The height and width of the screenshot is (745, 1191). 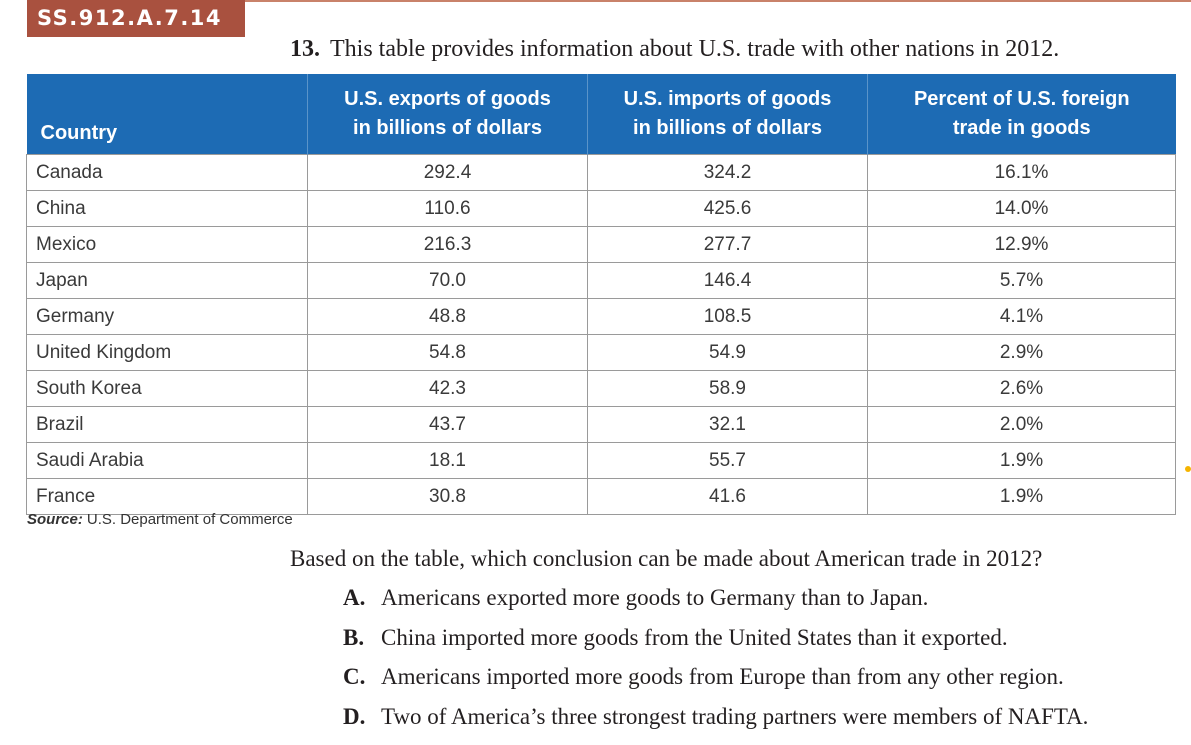 What do you see at coordinates (1021, 99) in the screenshot?
I see `header-percent-line1: Percent of U.S. foreign` at bounding box center [1021, 99].